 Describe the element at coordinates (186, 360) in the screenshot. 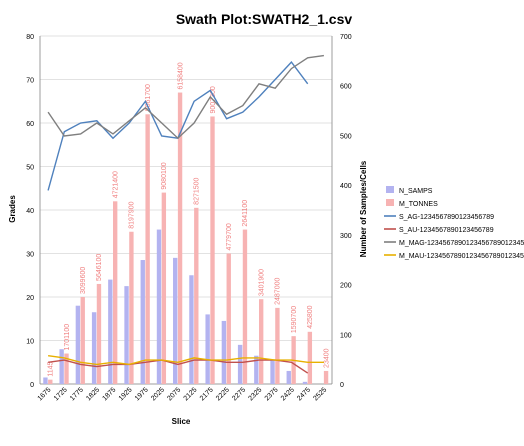

I see `series-line-m-mau` at that location.